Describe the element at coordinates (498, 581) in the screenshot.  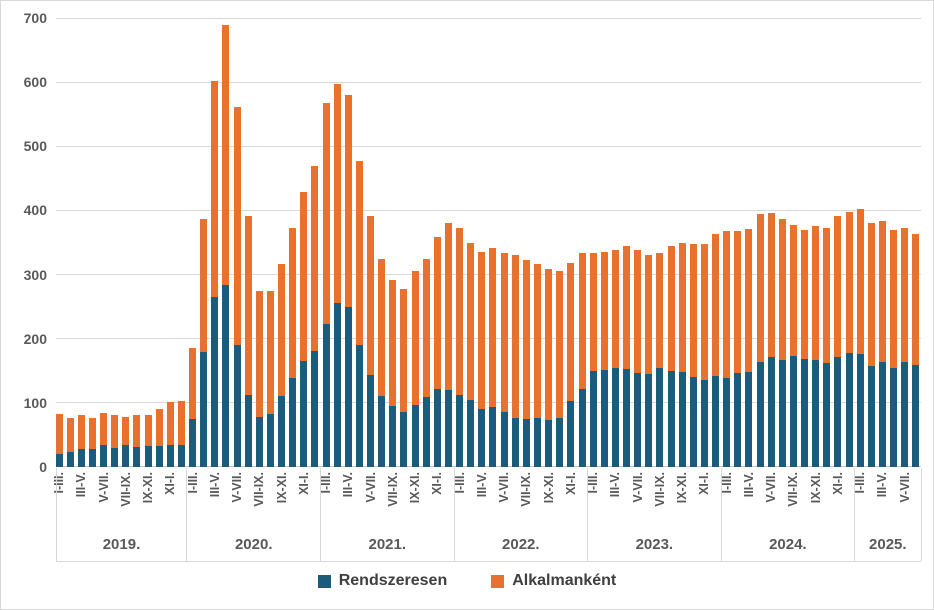
I see `legend-swatch-alkalmankent` at that location.